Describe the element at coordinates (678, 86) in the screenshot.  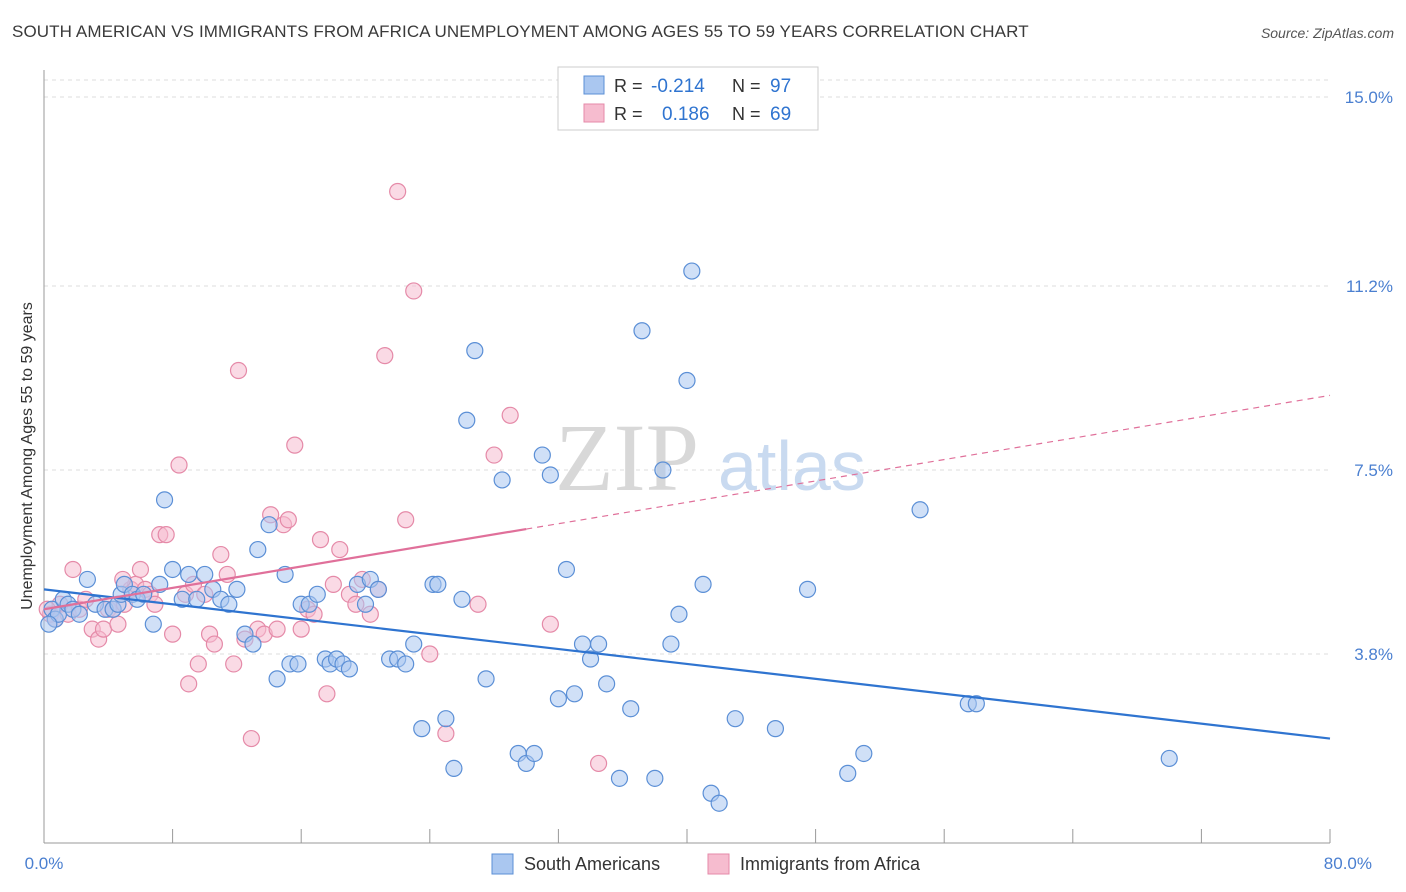
I see `legend-r-value-1: -0.214` at that location.